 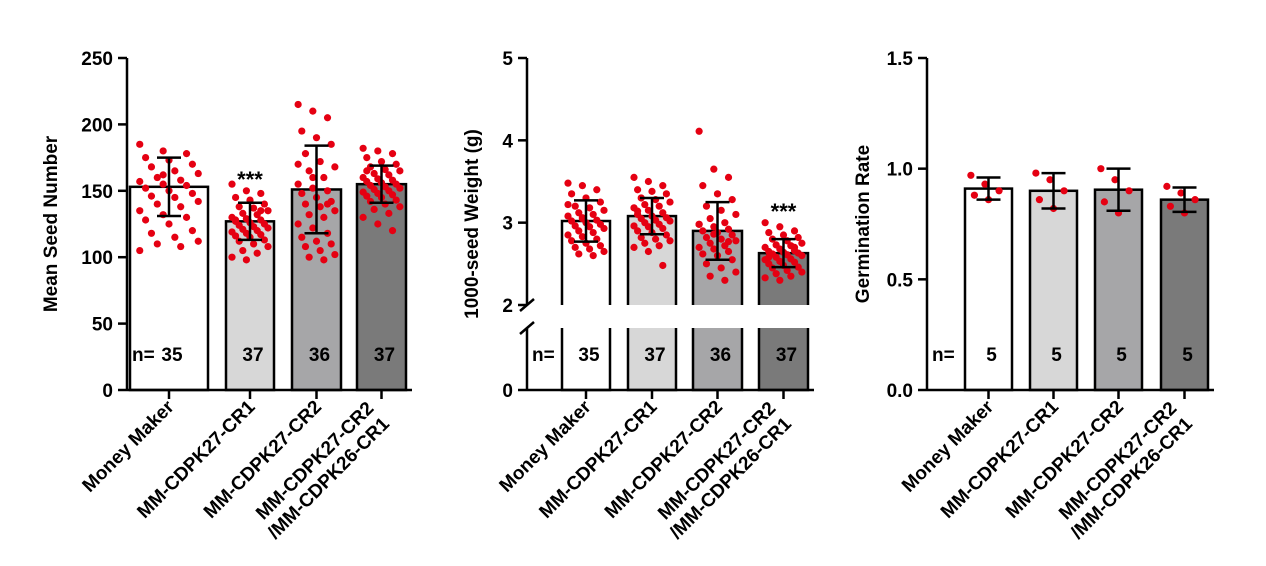 What do you see at coordinates (319, 355) in the screenshot?
I see `n-count-label: 36` at bounding box center [319, 355].